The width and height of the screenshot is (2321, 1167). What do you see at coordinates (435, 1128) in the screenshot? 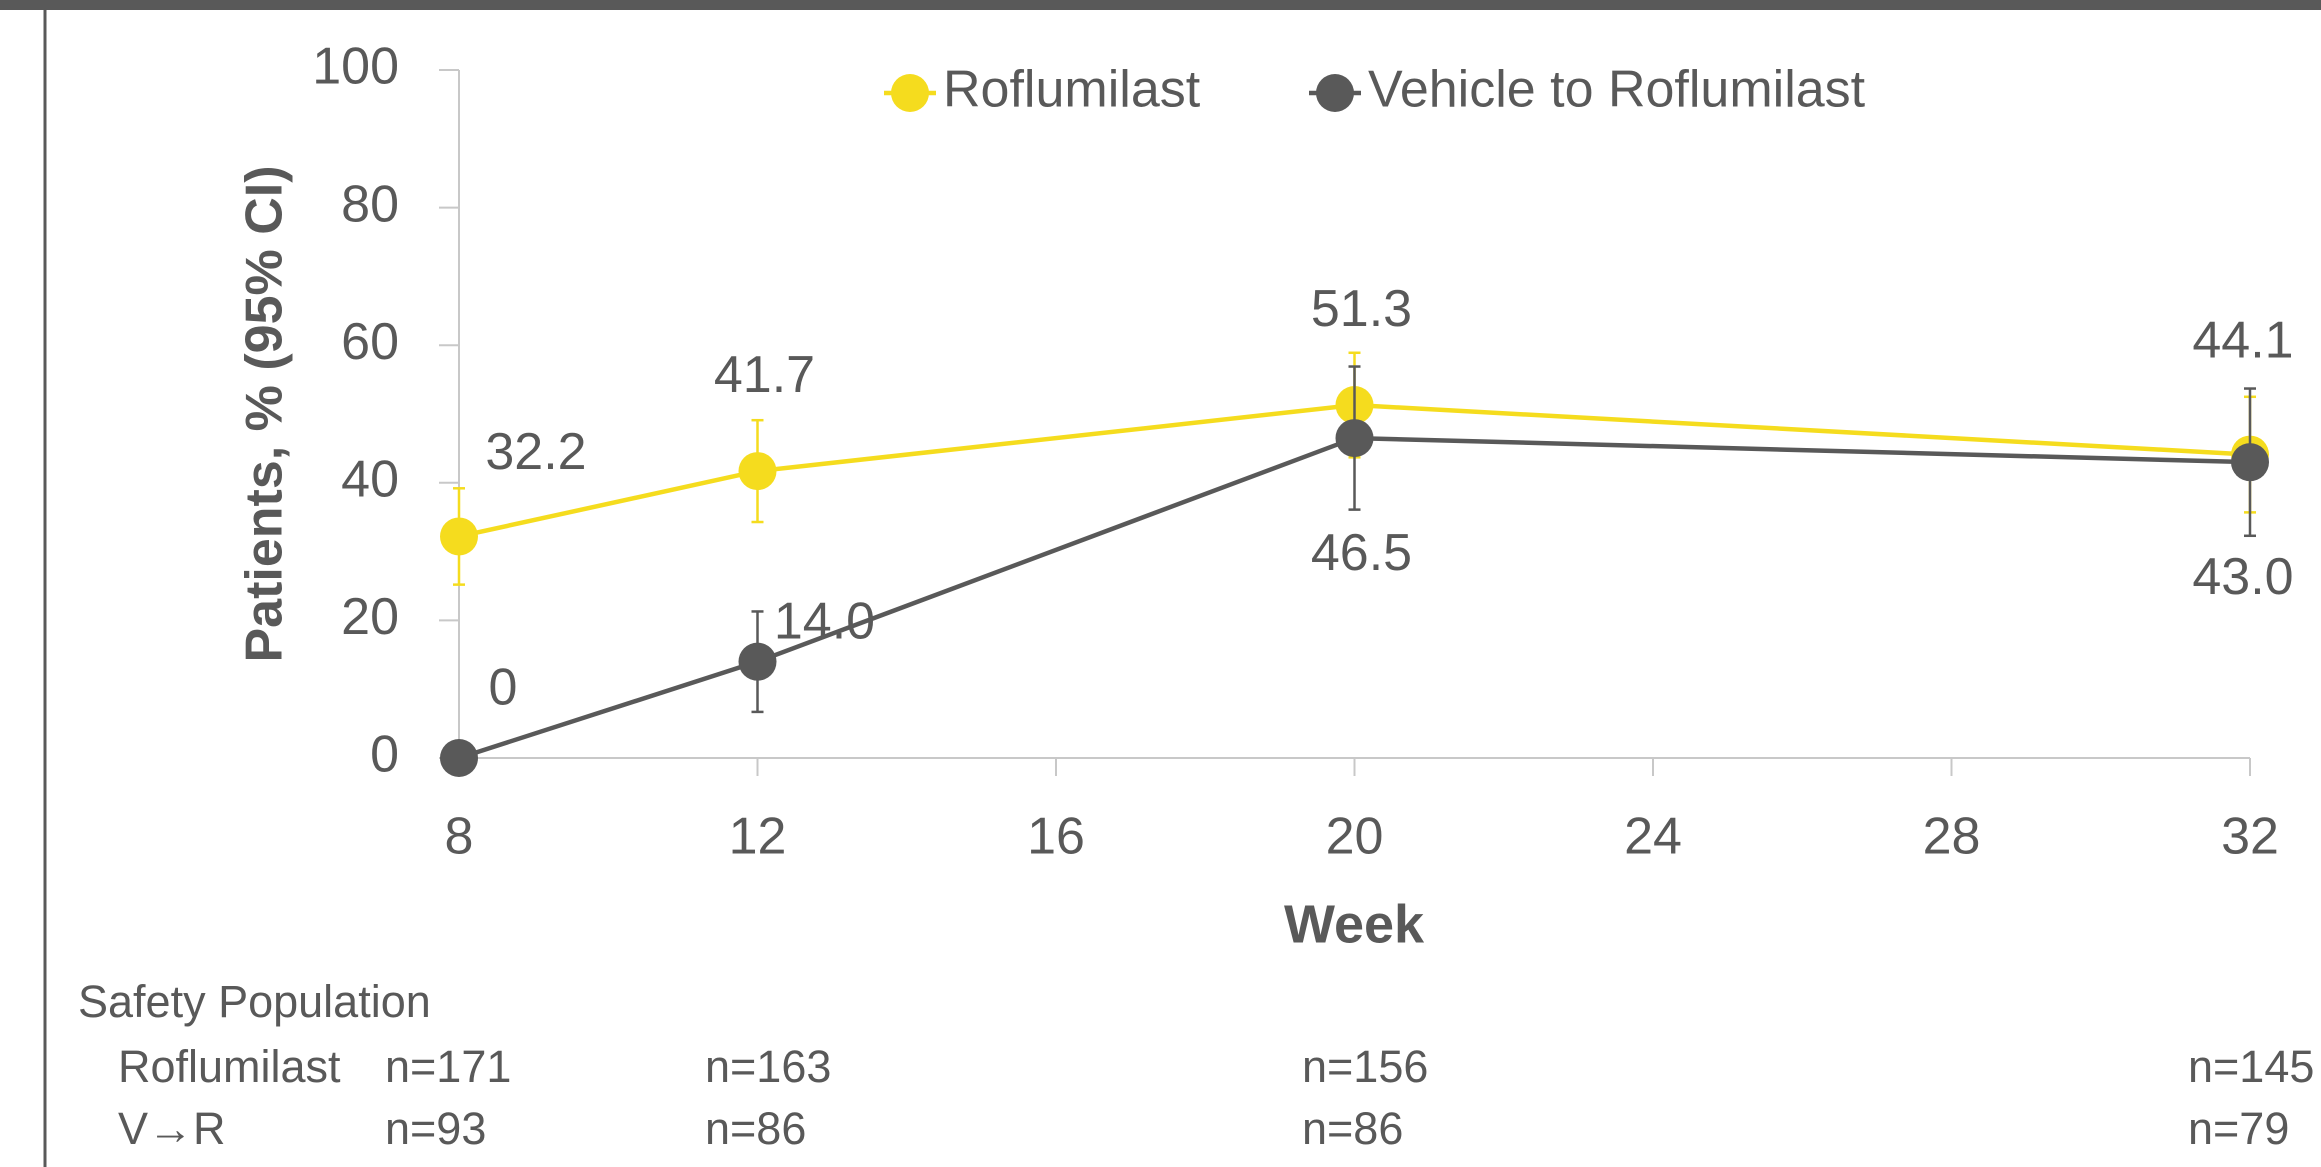
I see `table-cell: n=93` at bounding box center [435, 1128].